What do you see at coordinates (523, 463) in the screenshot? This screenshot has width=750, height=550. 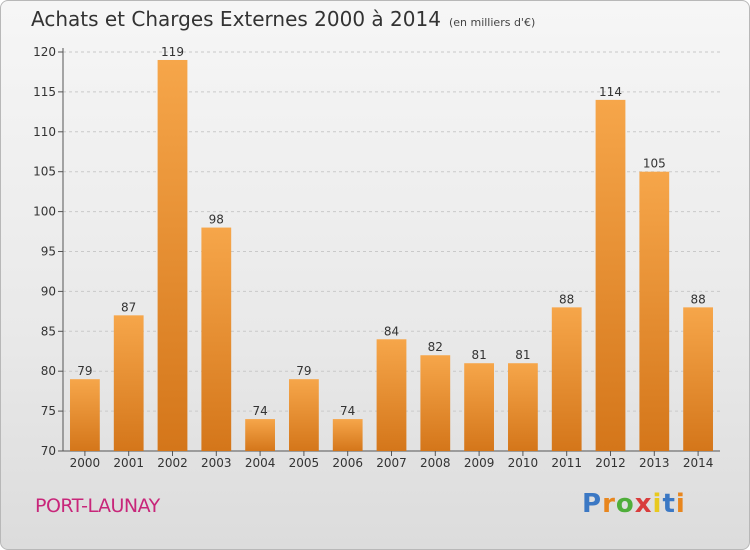 I see `x-tick-label: 2010` at bounding box center [523, 463].